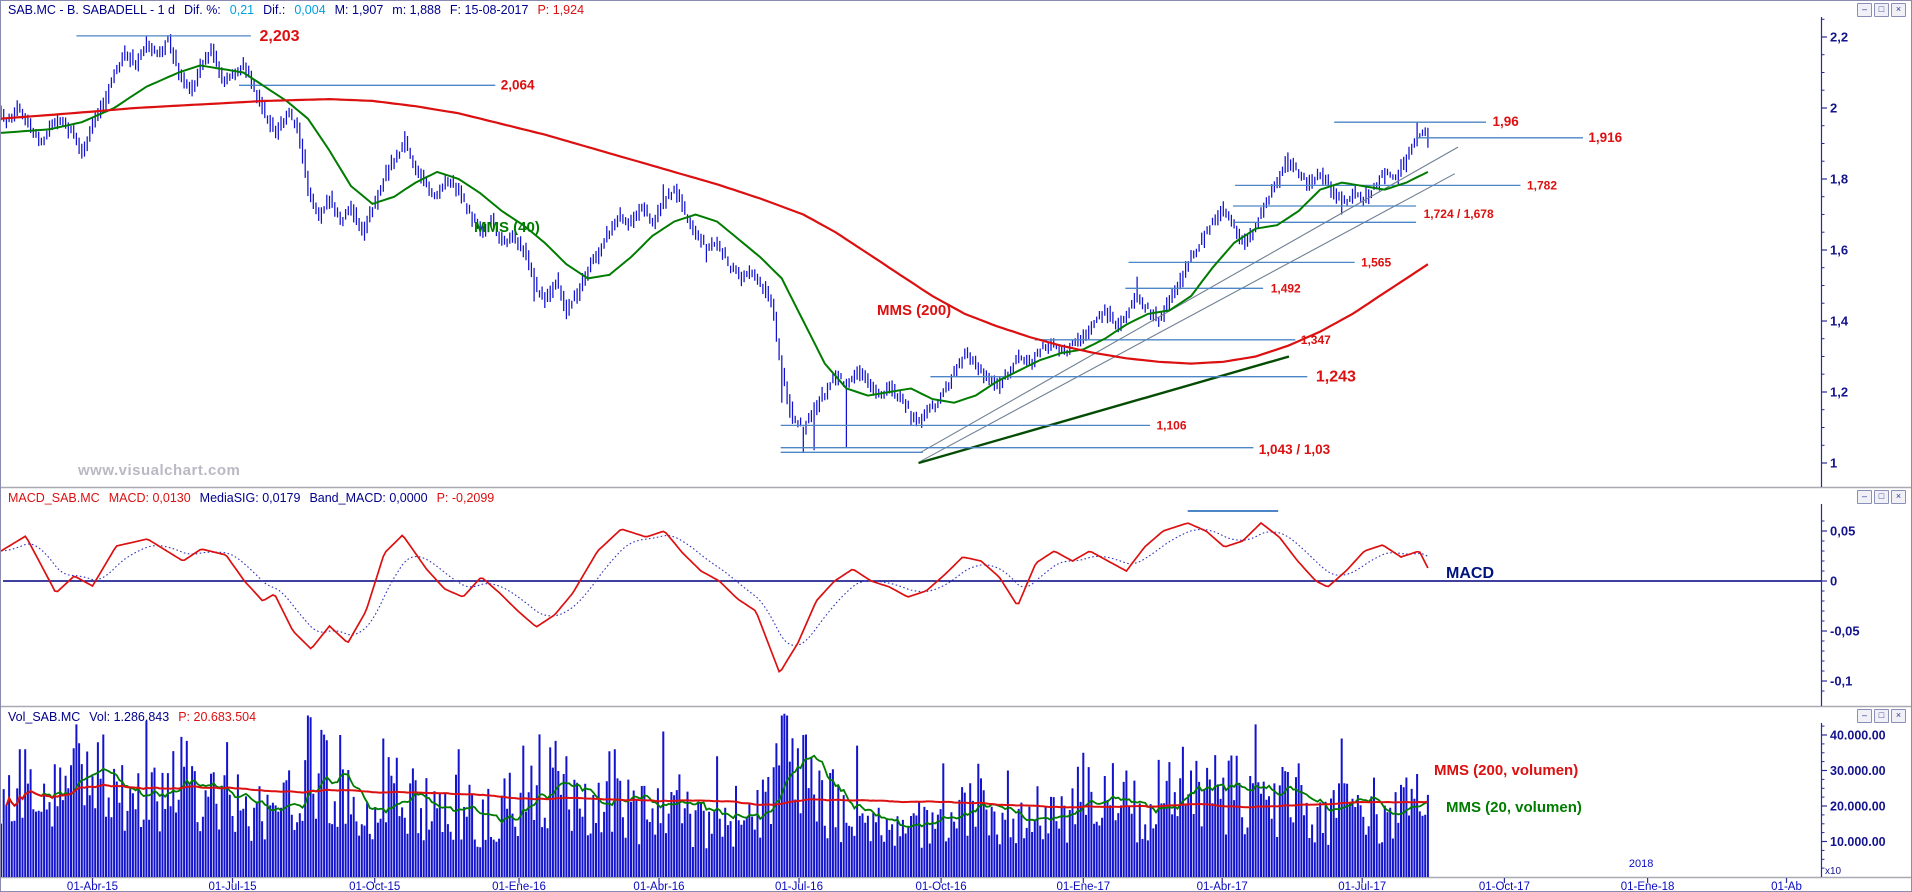  Describe the element at coordinates (374, 886) in the screenshot. I see `x-axis-label: 01-Oct-15` at that location.